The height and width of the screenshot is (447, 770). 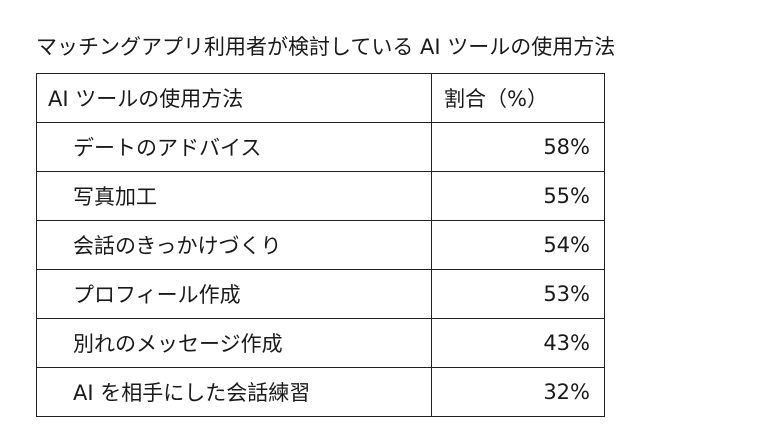 I want to click on table-row: AI を相手にした会話練習 32%, so click(x=320, y=392).